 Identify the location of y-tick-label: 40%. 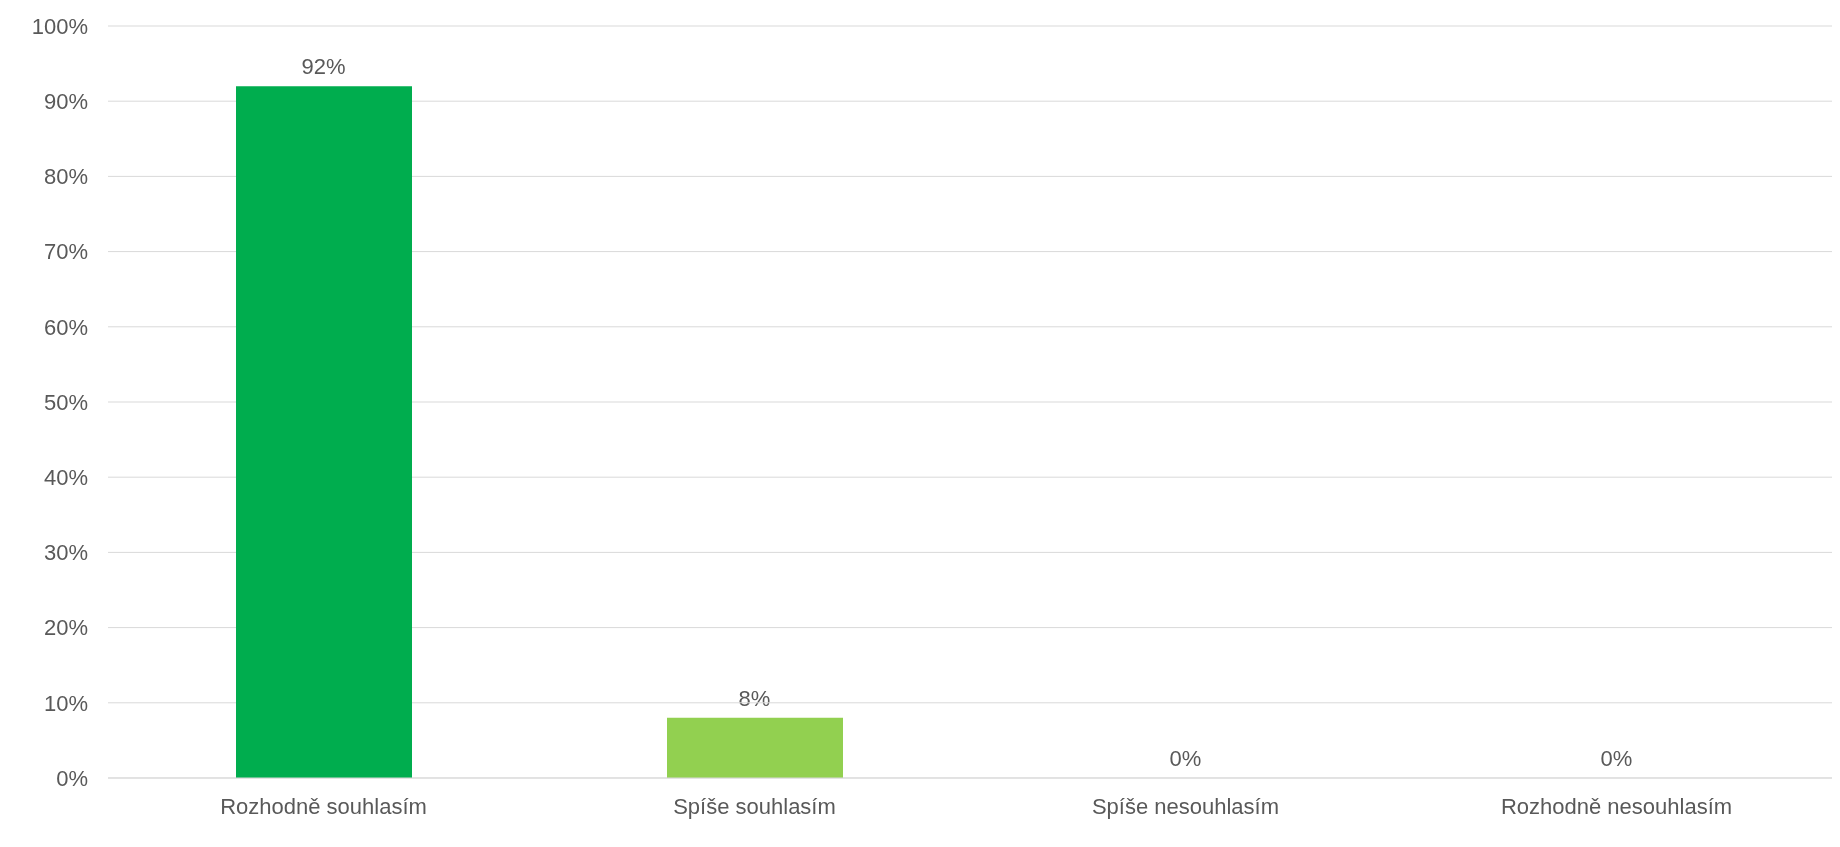
(65, 478).